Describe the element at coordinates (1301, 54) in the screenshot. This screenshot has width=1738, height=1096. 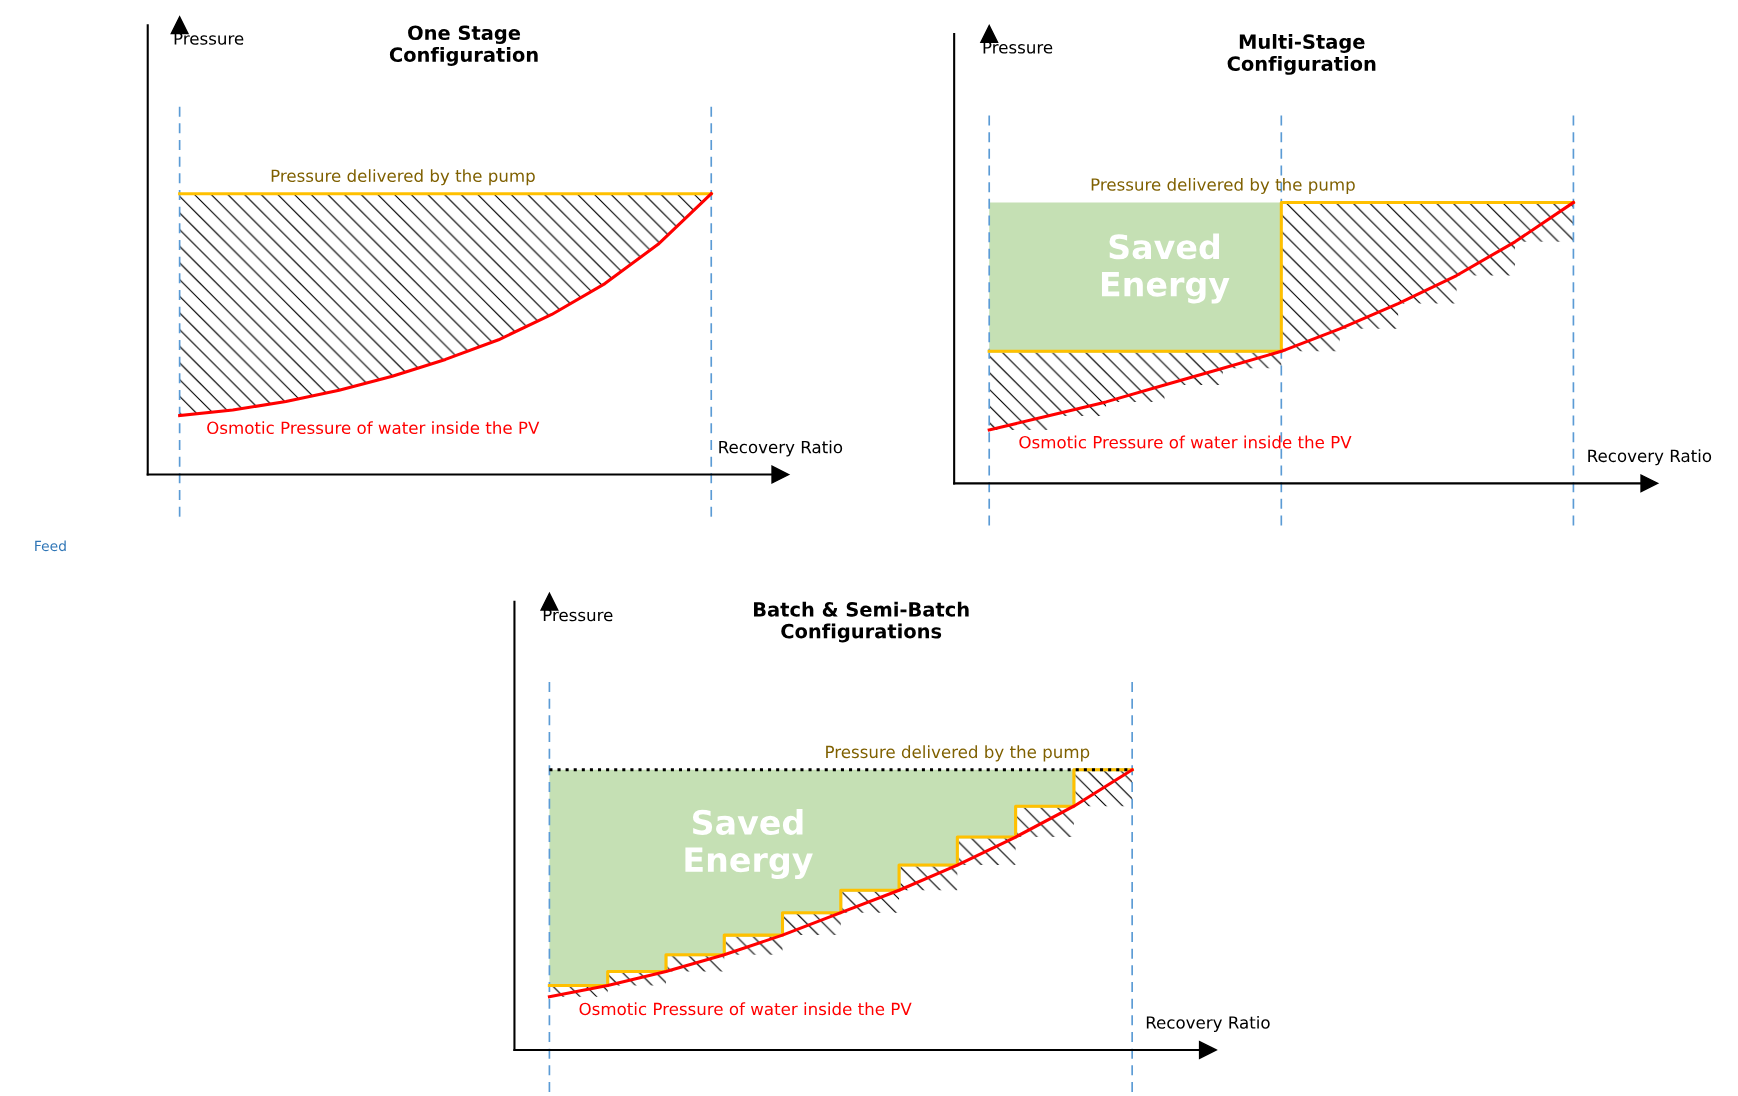
I see `chart-title: Multi-Stage Configuration` at that location.